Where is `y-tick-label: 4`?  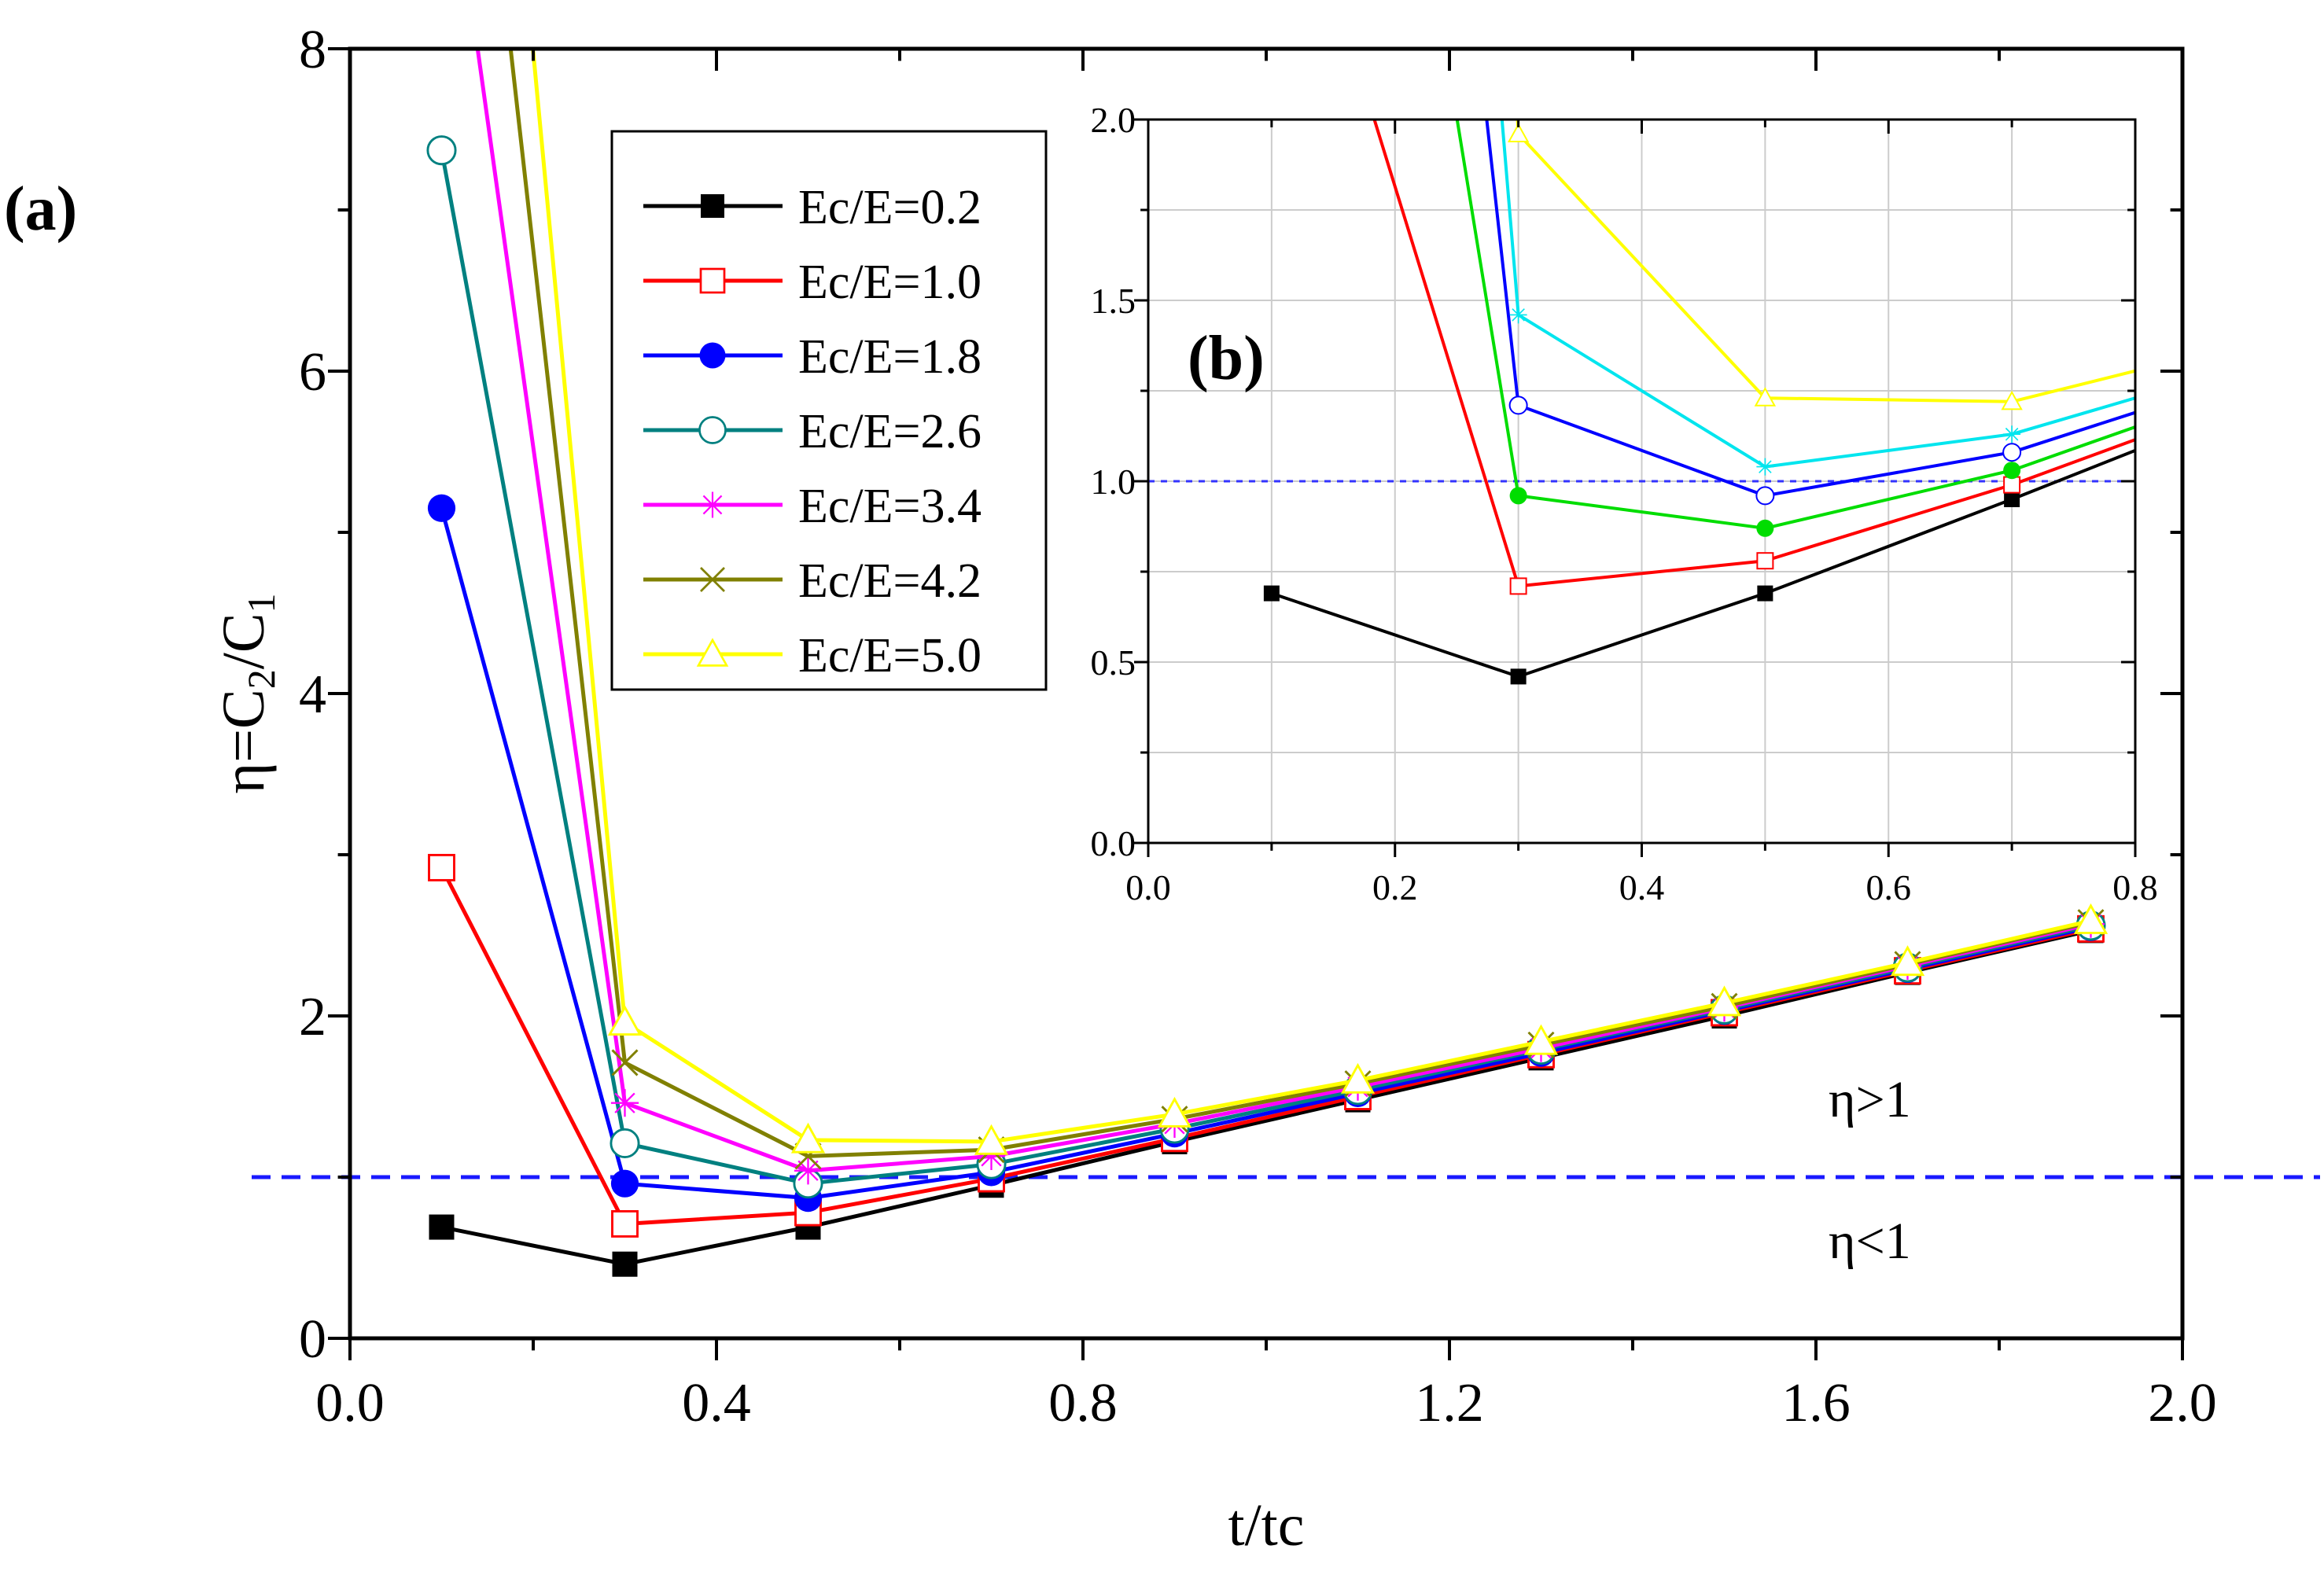
y-tick-label: 4 is located at coordinates (312, 695).